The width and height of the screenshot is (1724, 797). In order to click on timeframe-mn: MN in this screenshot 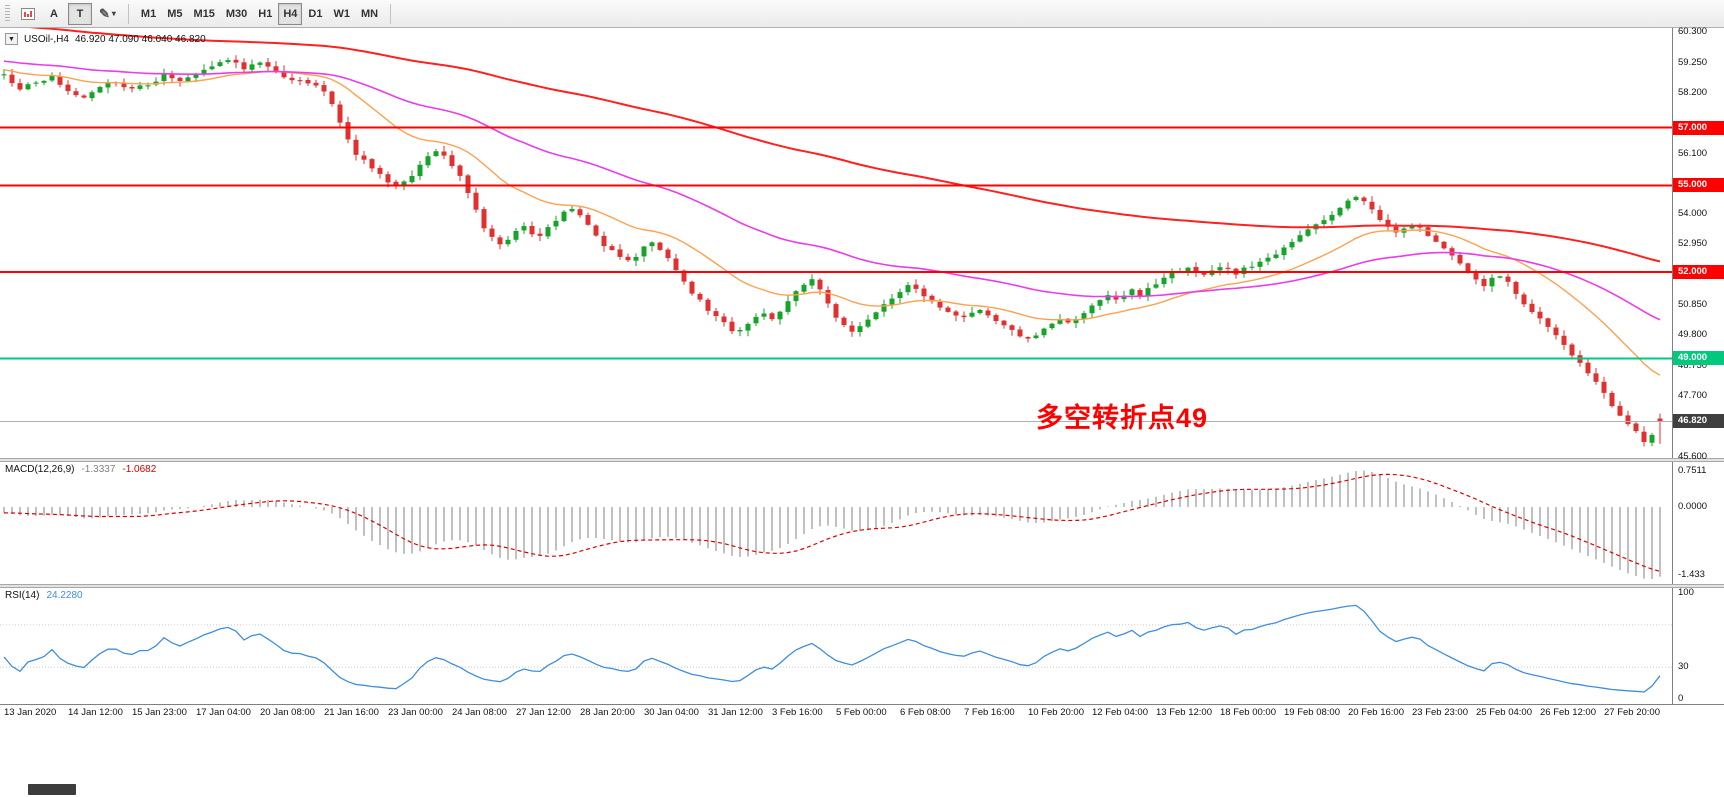, I will do `click(369, 14)`.